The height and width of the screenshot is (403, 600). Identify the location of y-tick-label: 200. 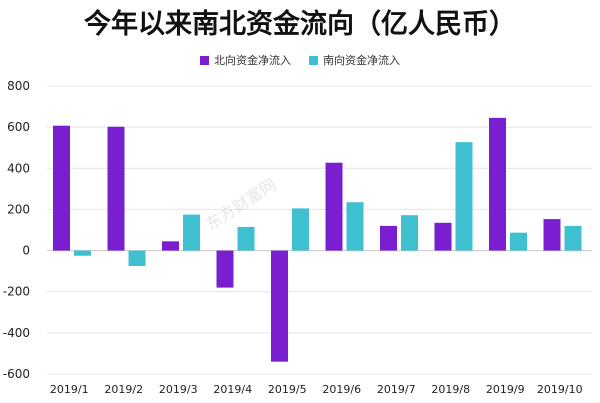
(18, 209).